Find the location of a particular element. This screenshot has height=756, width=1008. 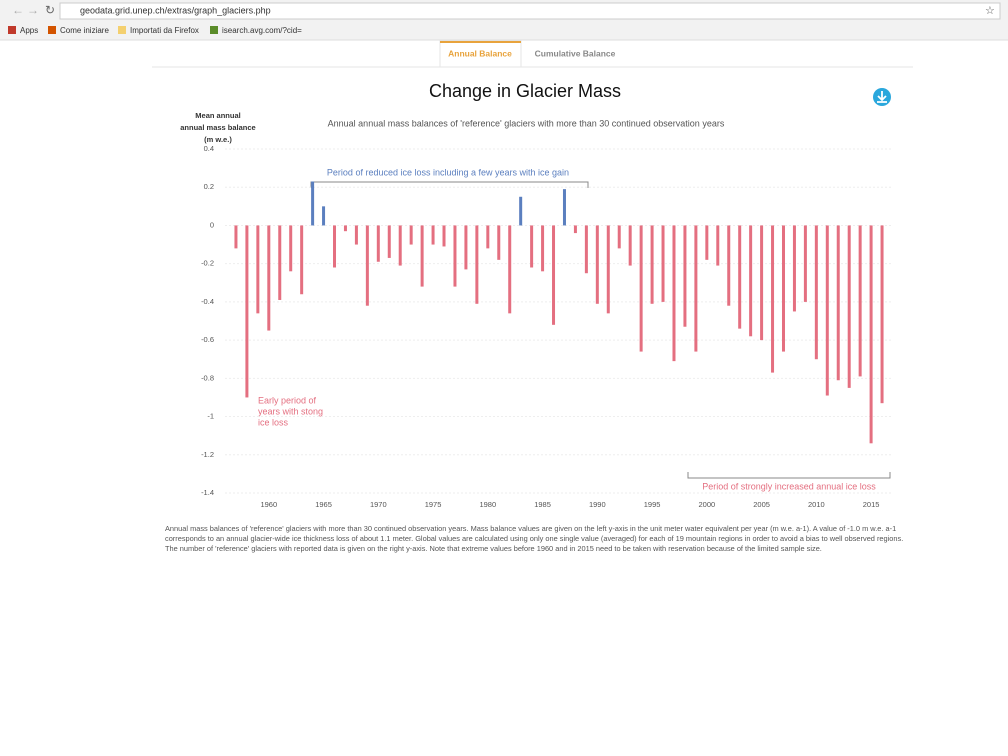

x-tick-label: 1960 is located at coordinates (268, 504).